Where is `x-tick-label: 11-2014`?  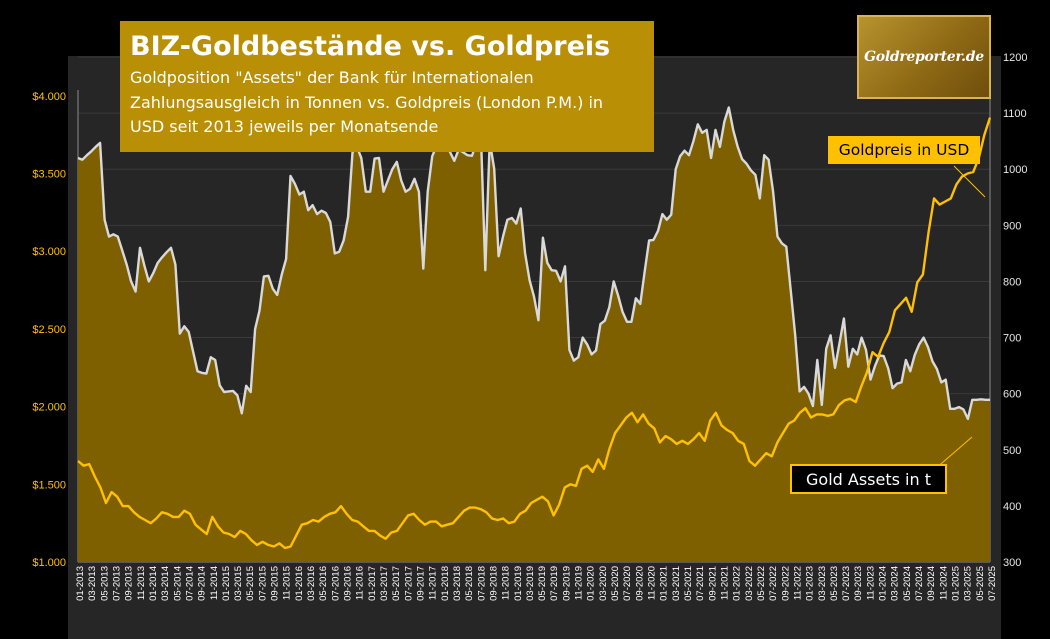
x-tick-label: 11-2014 is located at coordinates (214, 583).